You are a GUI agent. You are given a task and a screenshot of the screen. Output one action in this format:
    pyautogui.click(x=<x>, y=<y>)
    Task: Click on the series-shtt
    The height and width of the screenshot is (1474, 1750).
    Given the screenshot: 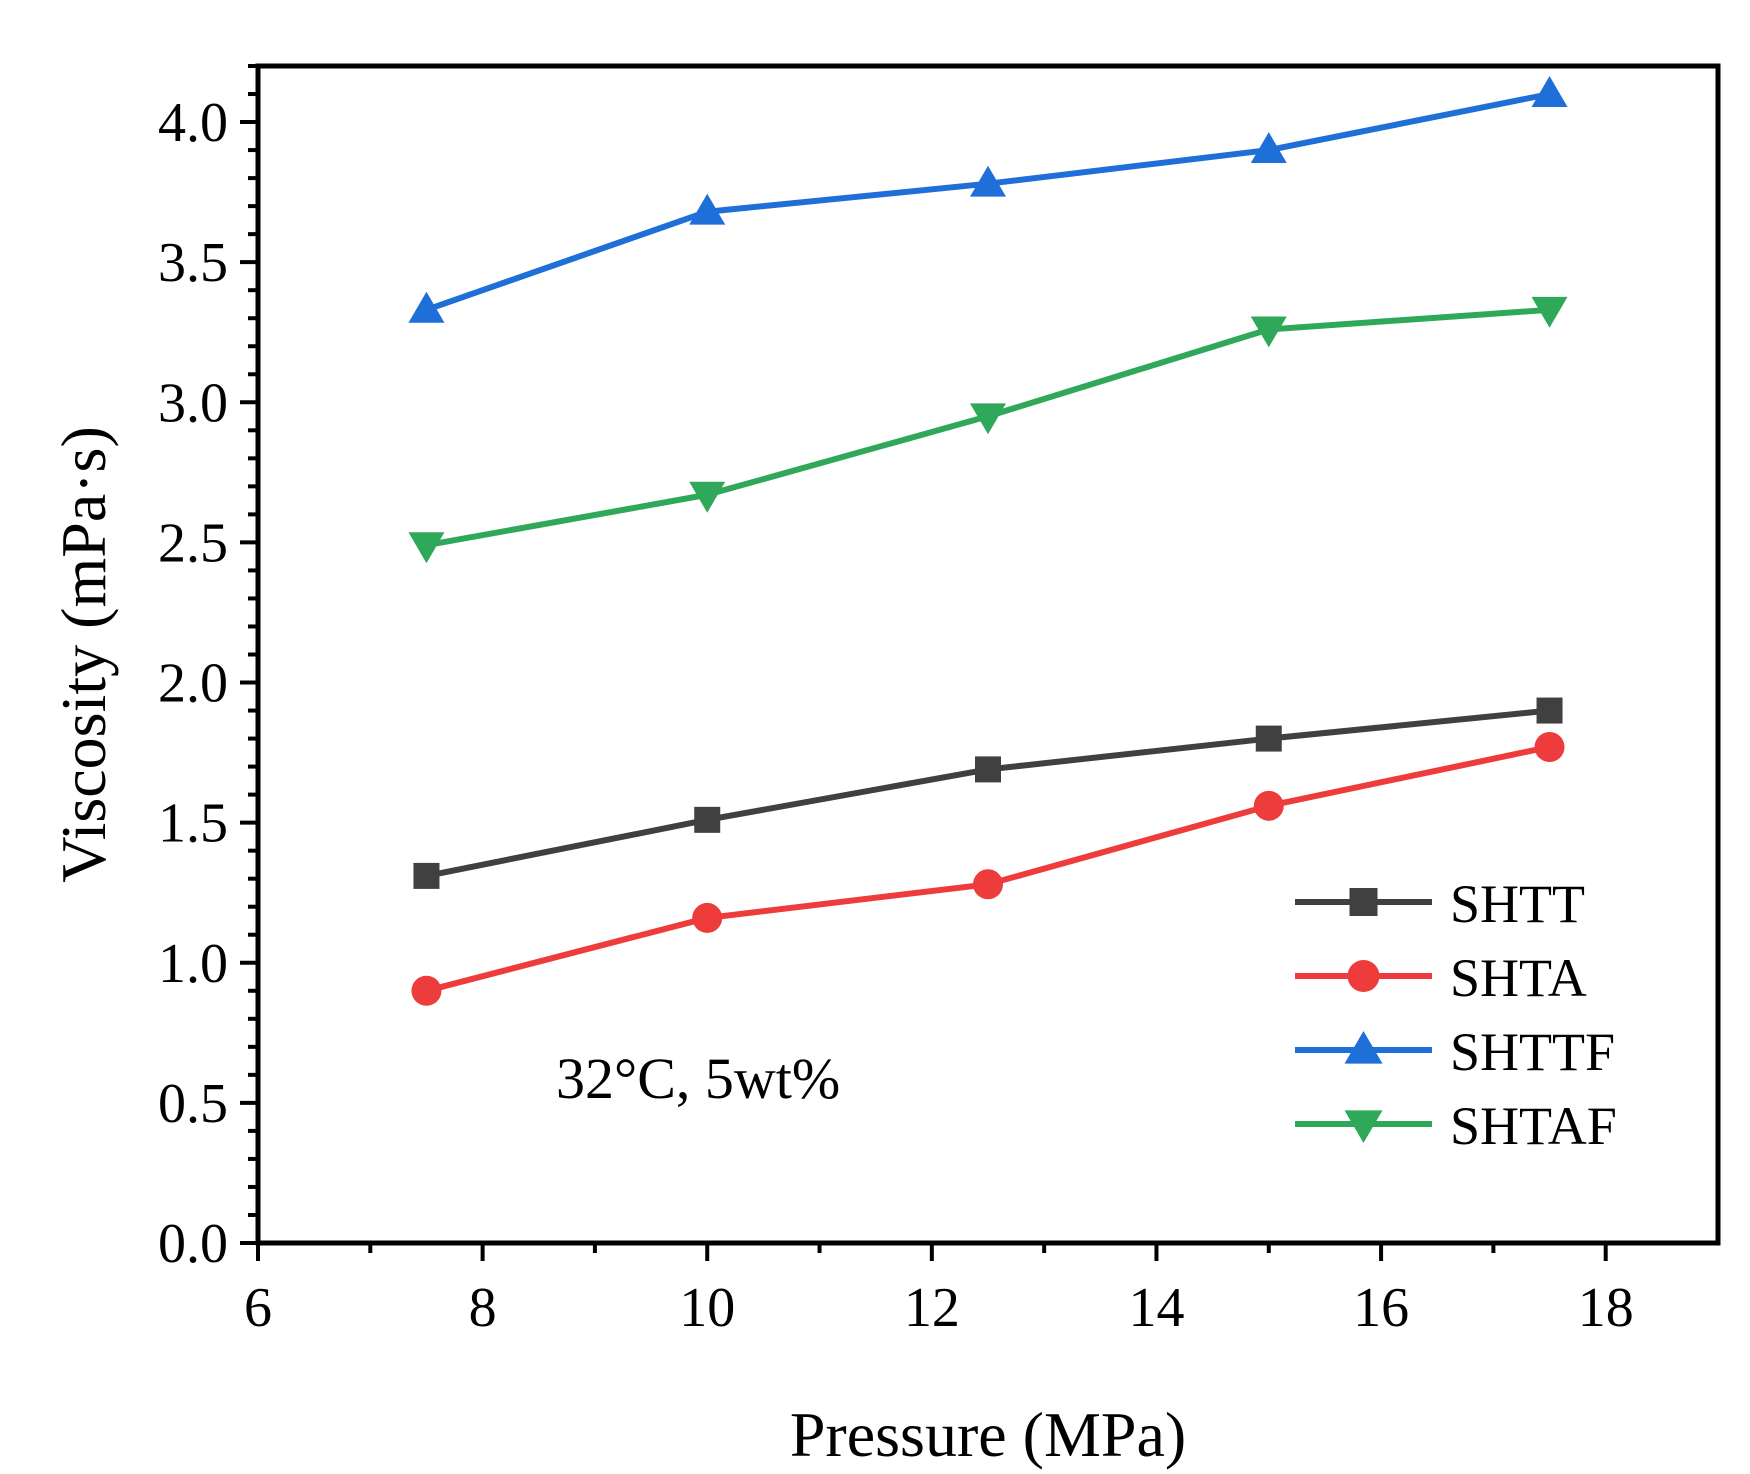 What is the action you would take?
    pyautogui.click(x=988, y=793)
    